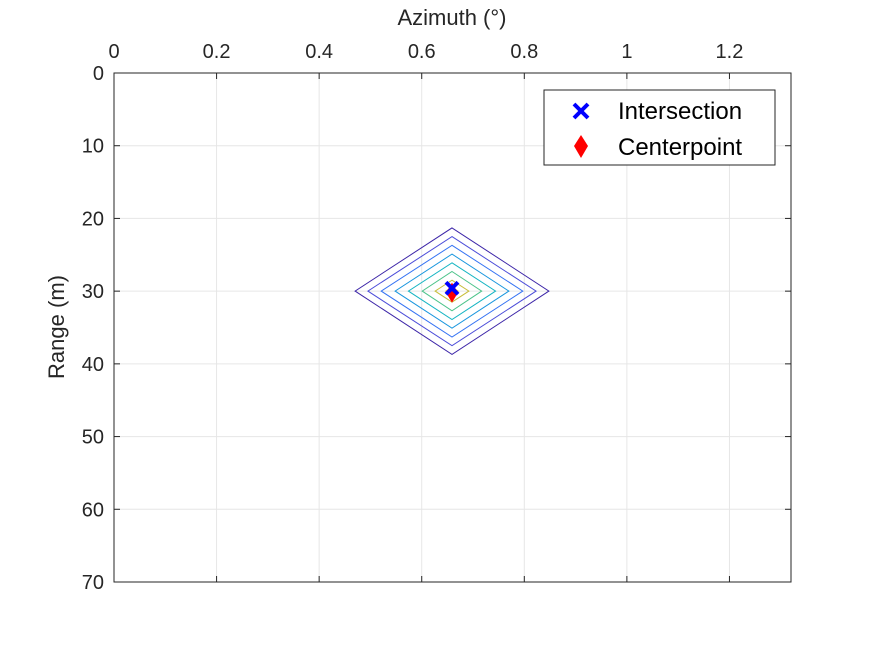 The image size is (875, 656). Describe the element at coordinates (56, 327) in the screenshot. I see `y-axis-label: Range (m)` at that location.